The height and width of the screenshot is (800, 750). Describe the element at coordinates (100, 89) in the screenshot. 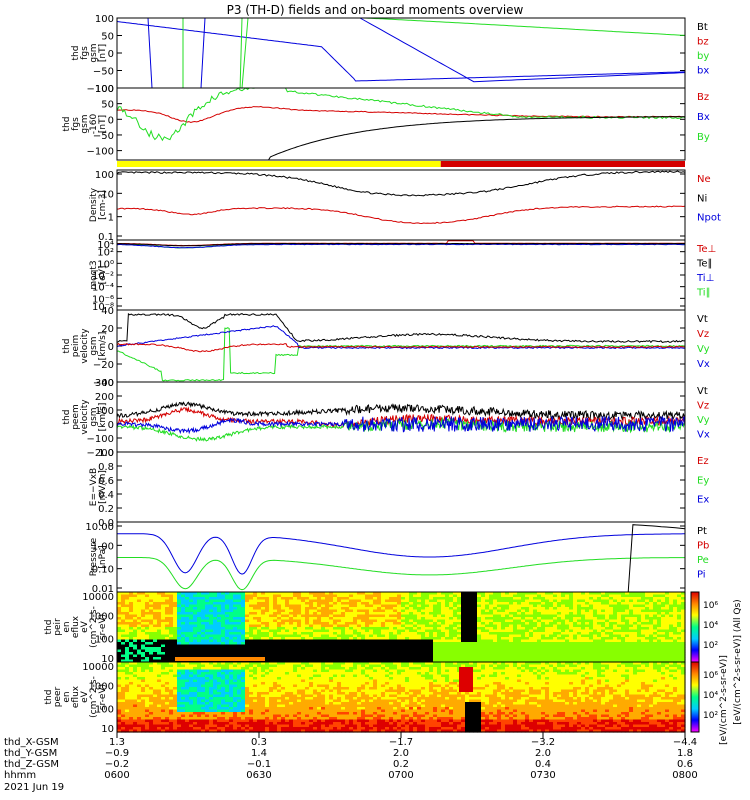

I see `y-tick-label: −100` at that location.